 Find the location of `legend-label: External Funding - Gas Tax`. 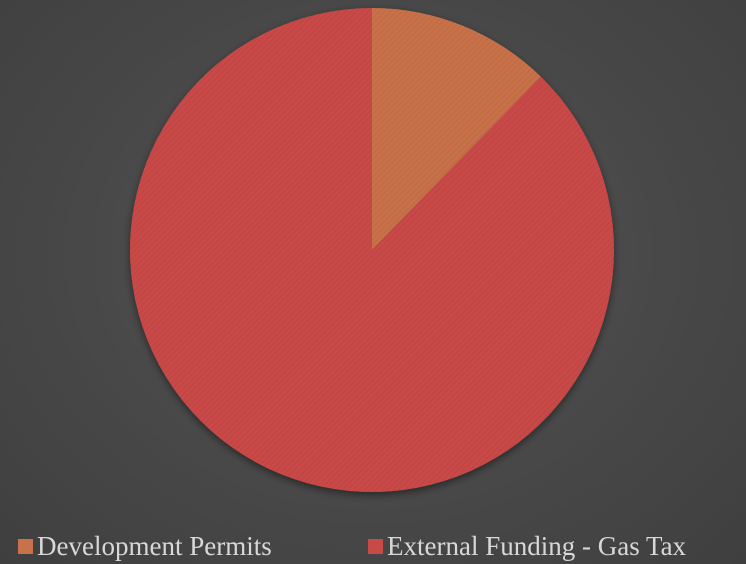

legend-label: External Funding - Gas Tax is located at coordinates (537, 546).